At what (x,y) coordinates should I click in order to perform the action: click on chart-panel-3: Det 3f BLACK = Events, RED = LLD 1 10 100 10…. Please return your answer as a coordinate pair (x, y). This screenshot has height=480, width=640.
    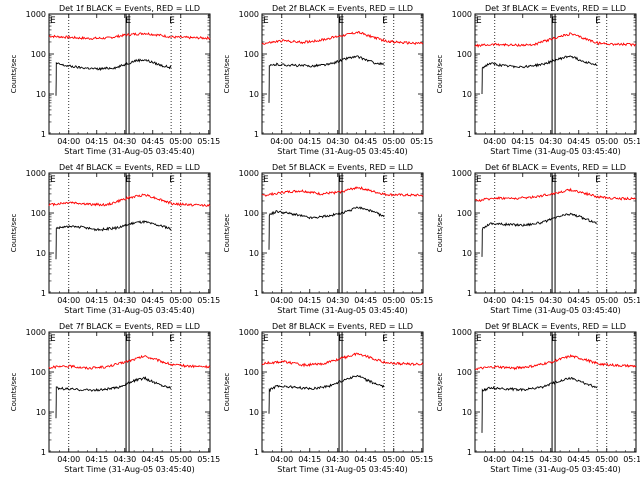
    Looking at the image, I should click on (538, 80).